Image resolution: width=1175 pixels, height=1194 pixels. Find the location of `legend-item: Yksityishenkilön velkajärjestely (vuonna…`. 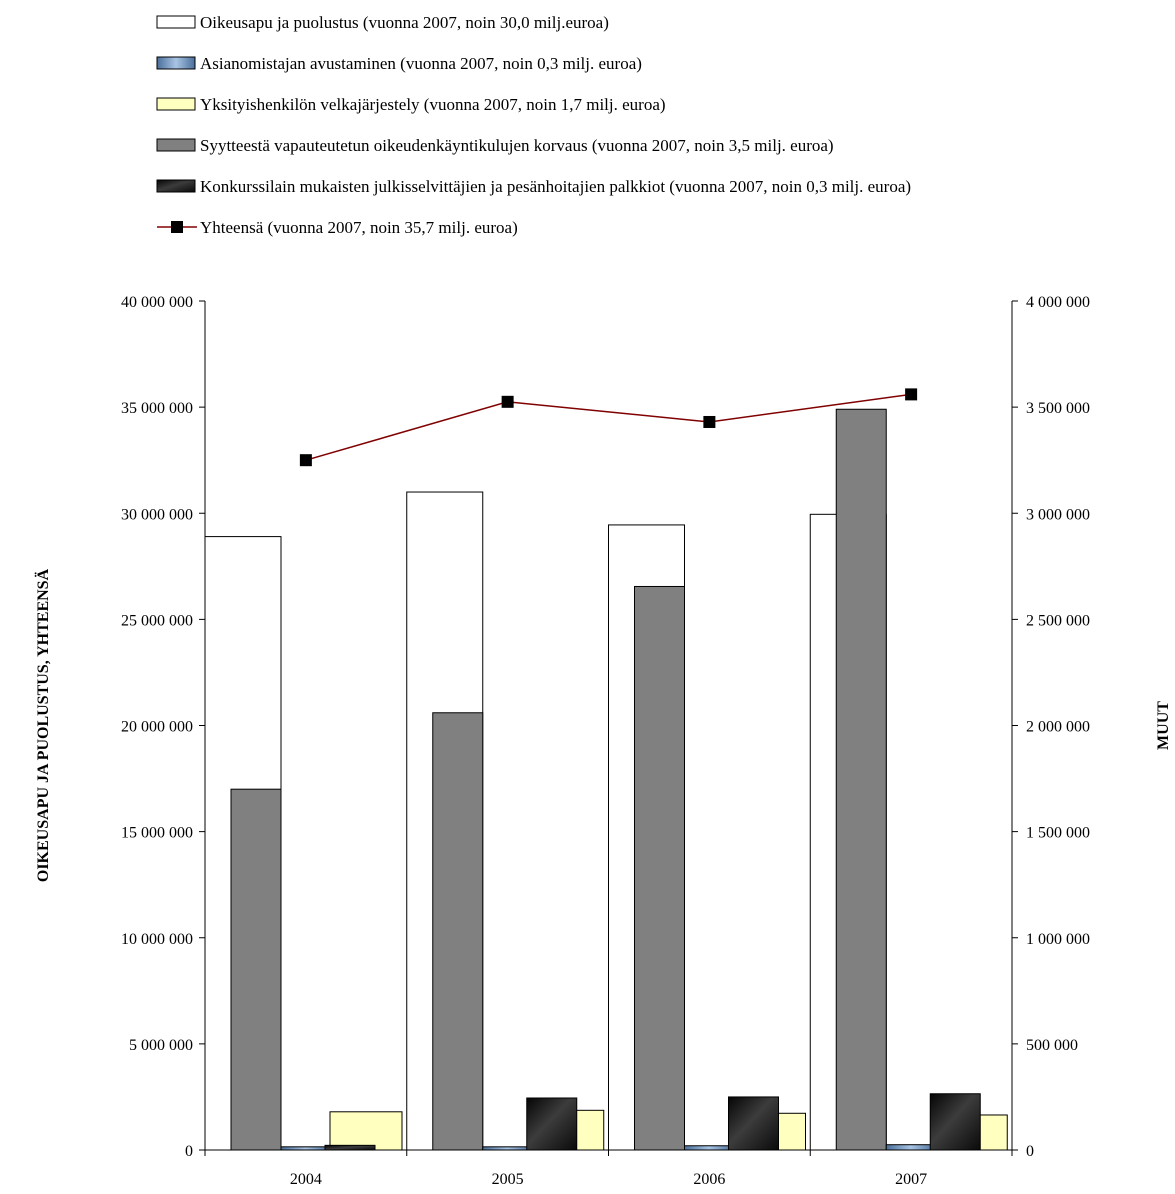

legend-item: Yksityishenkilön velkajärjestely (vuonna… is located at coordinates (411, 104).